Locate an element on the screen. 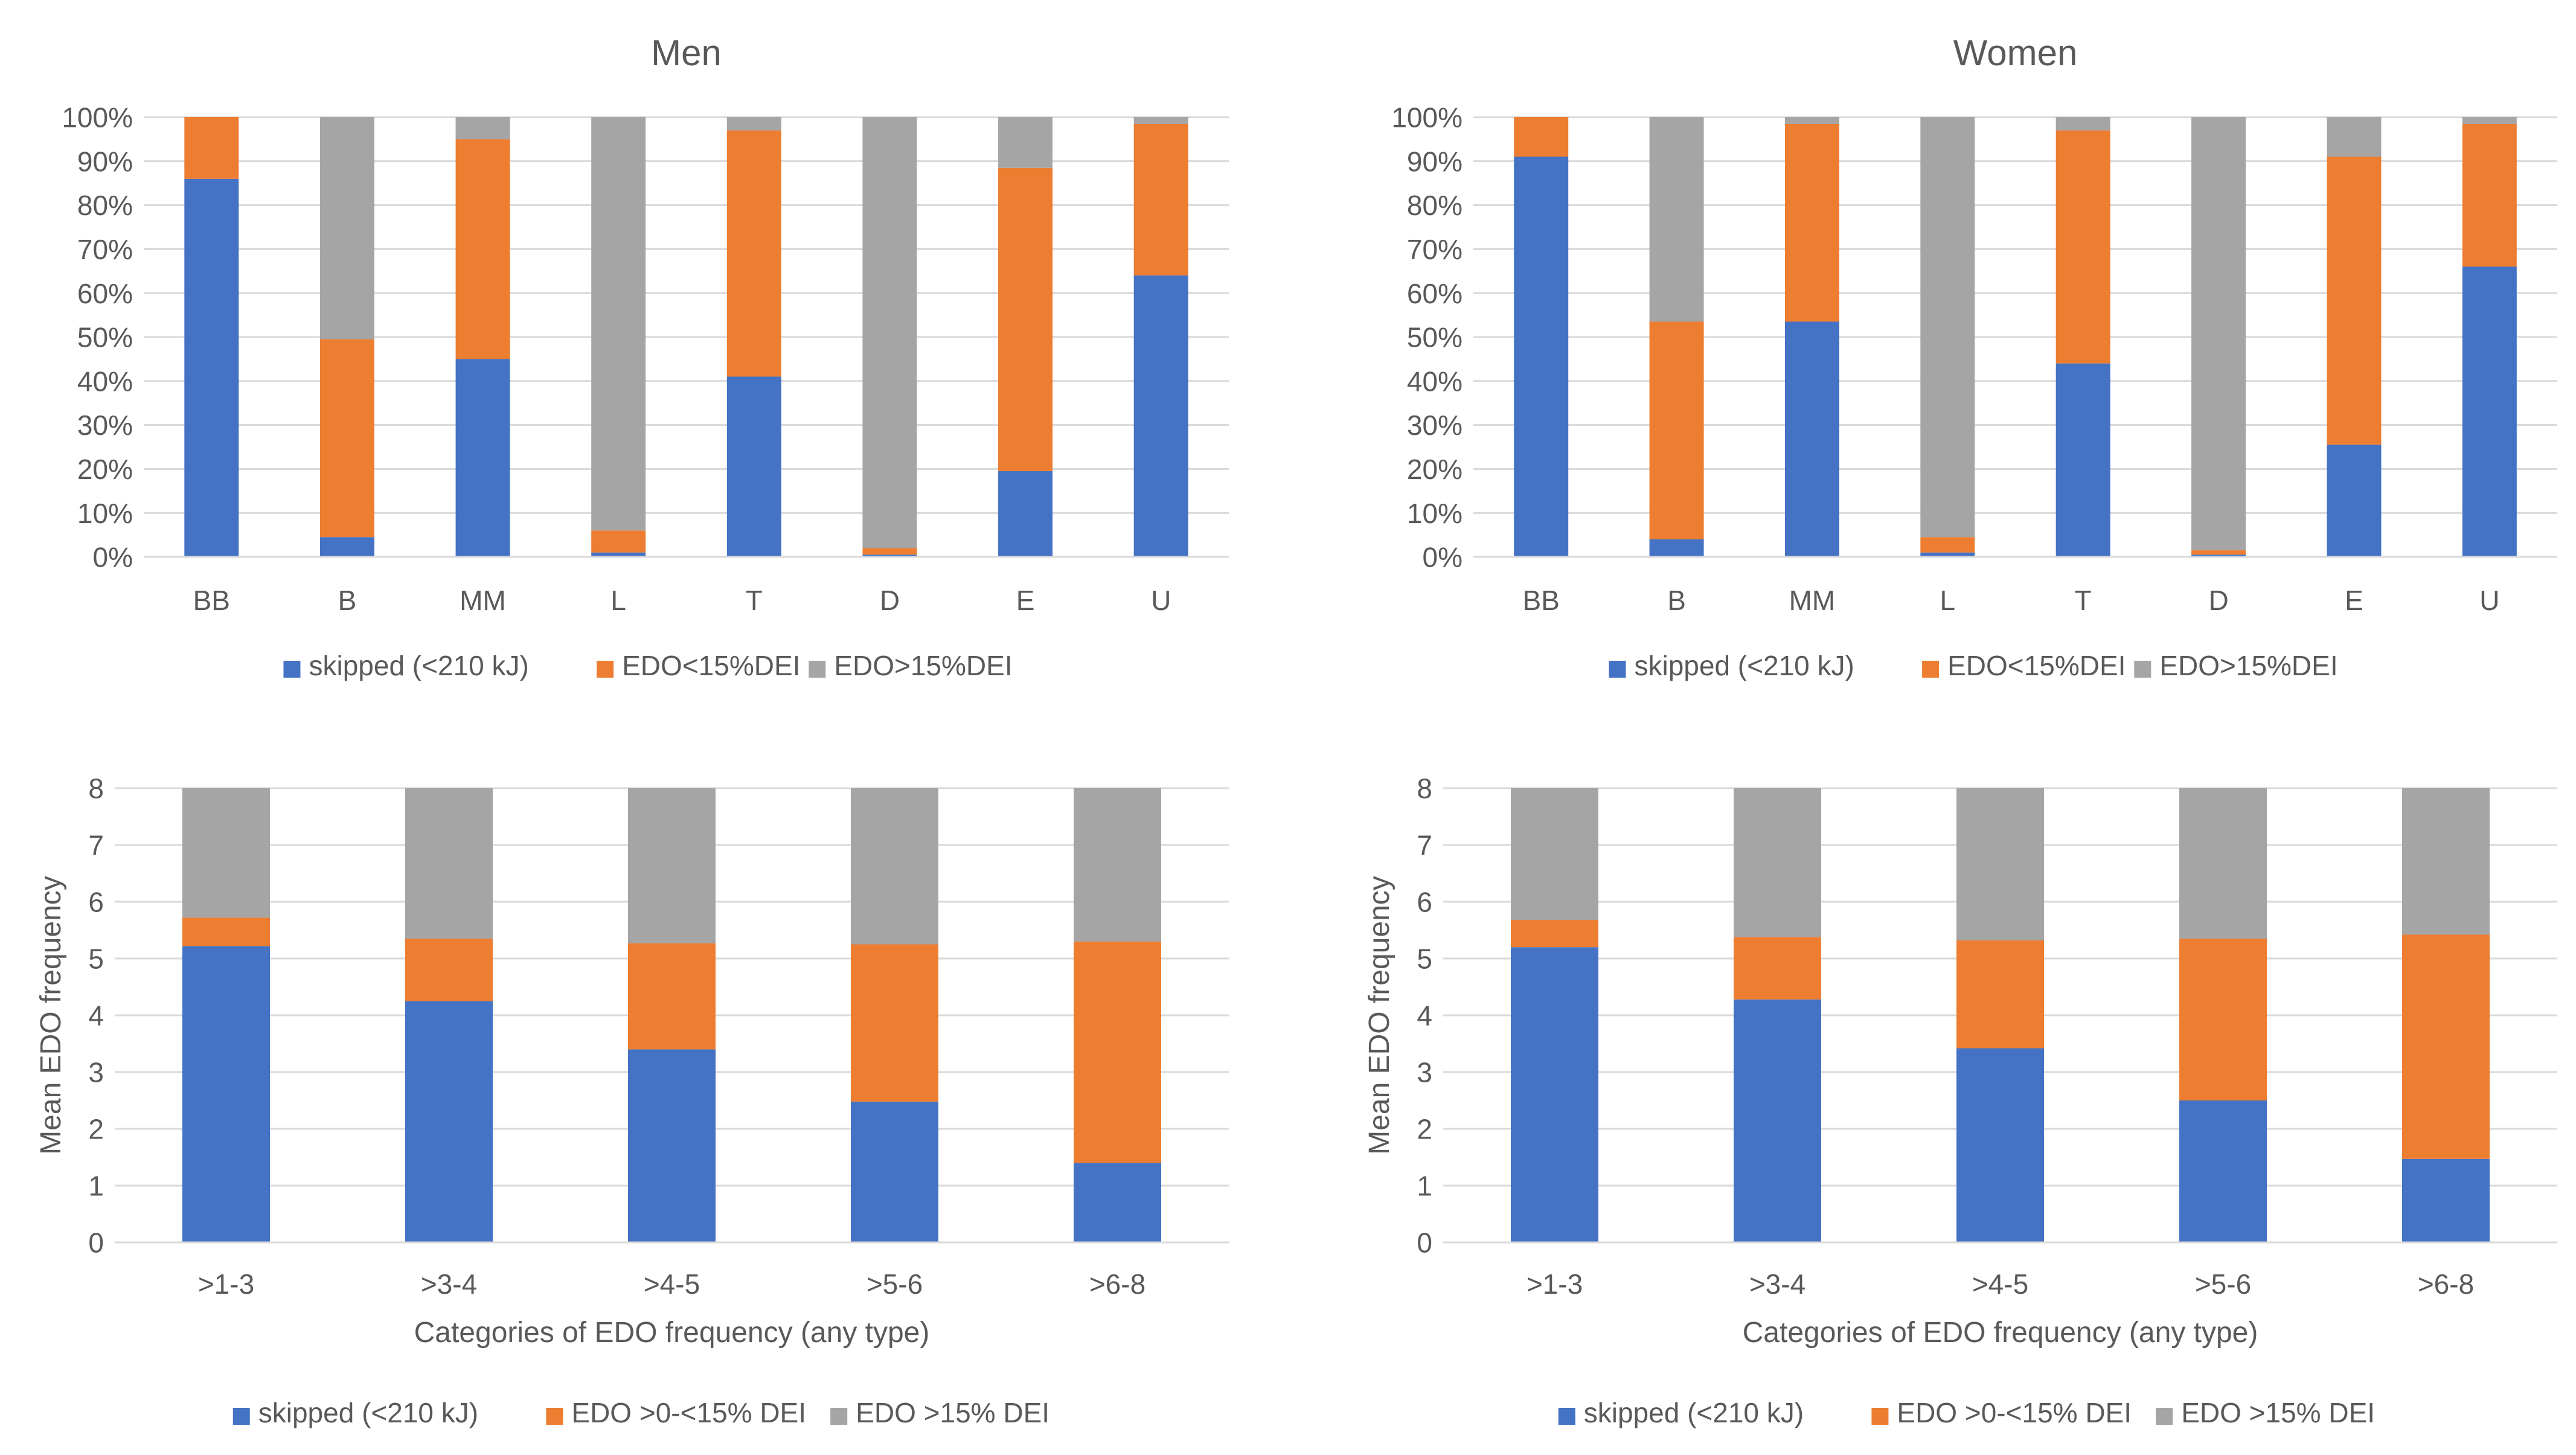 The image size is (2576, 1455). chart-title: Men is located at coordinates (686, 53).